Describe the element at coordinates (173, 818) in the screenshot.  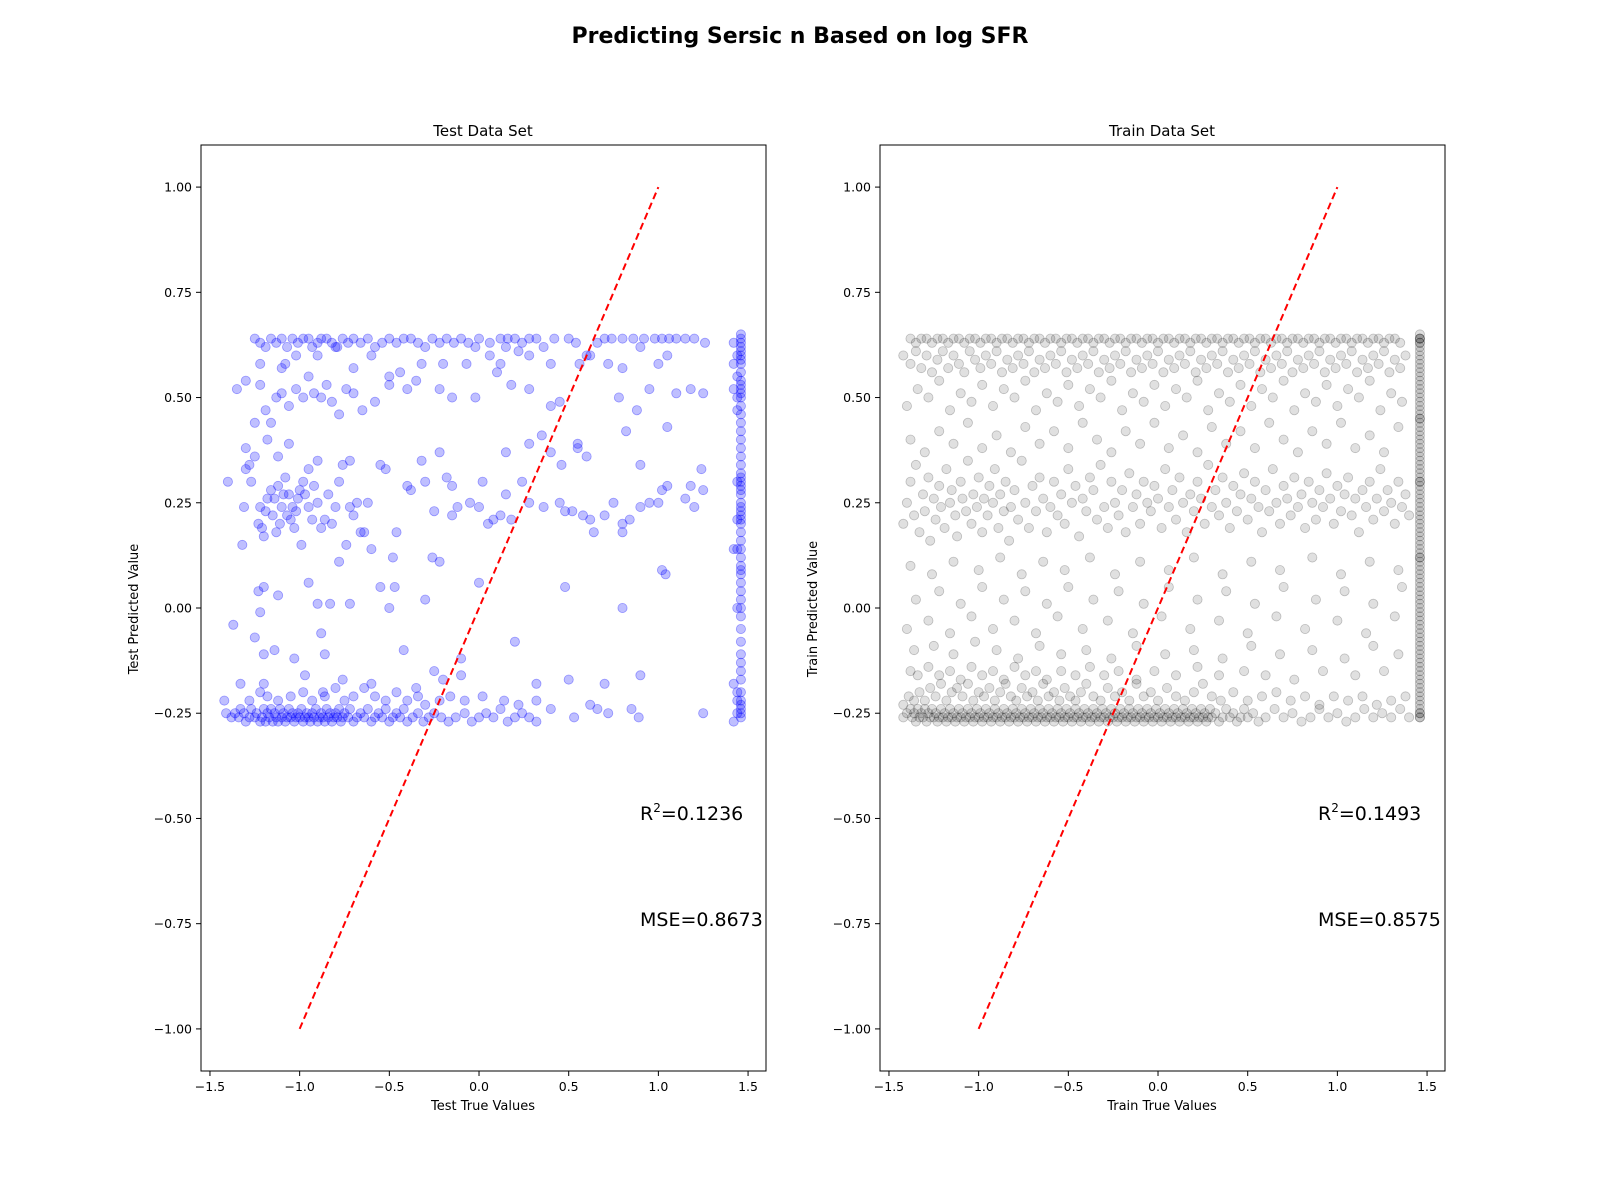
I see `test-y-tick-label: −0.50` at that location.